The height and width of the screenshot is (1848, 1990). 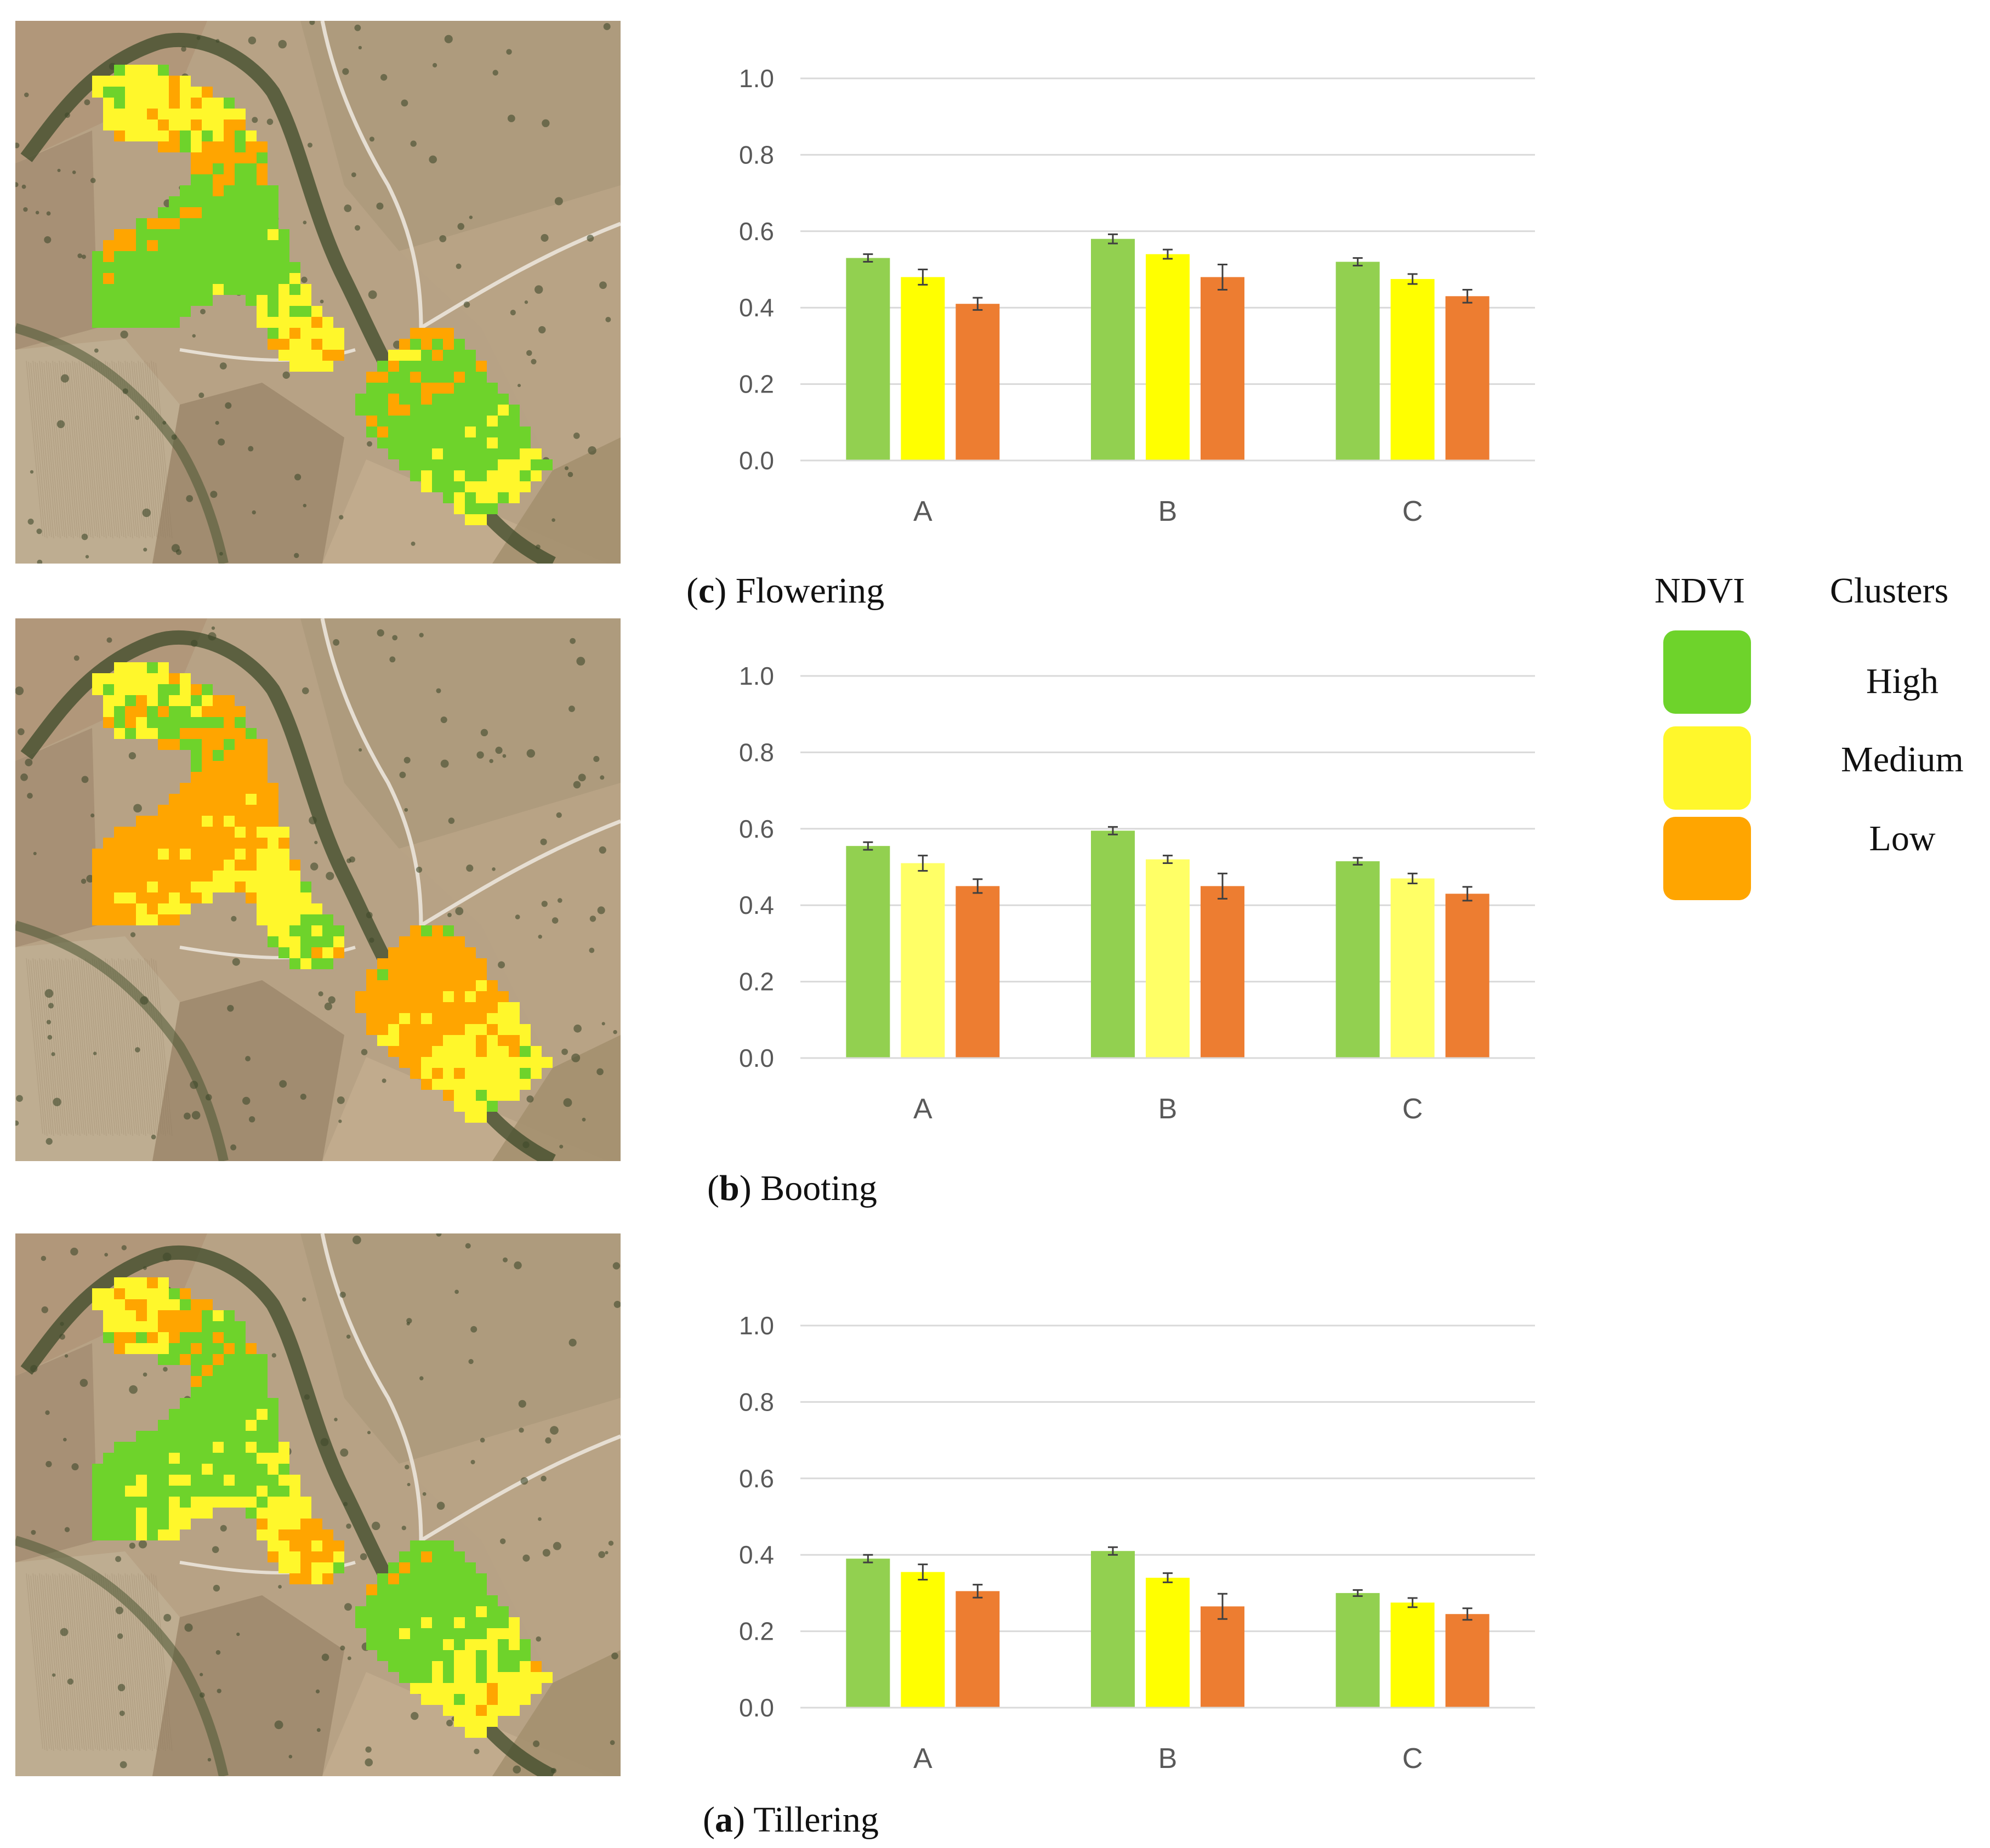 I want to click on caption-text: Flowering, so click(x=805, y=591).